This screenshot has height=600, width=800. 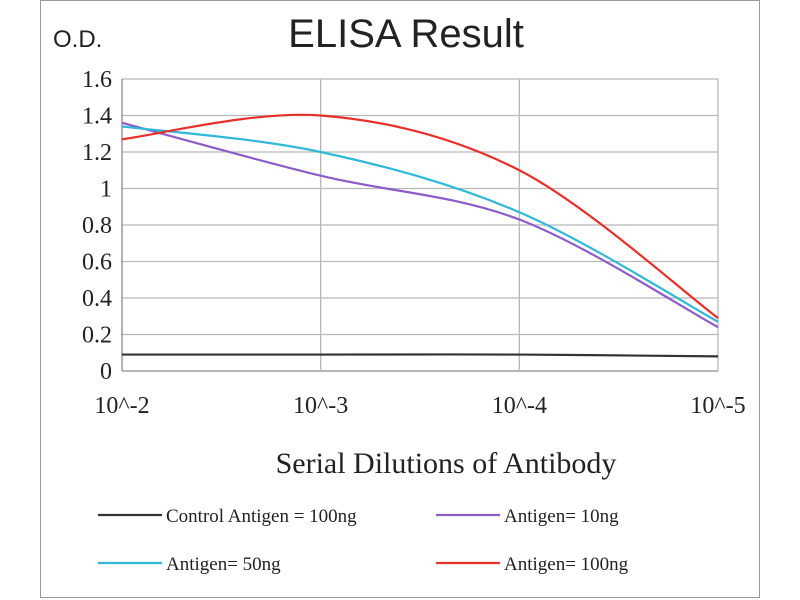 What do you see at coordinates (717, 406) in the screenshot?
I see `x-tick-label: 10^-5` at bounding box center [717, 406].